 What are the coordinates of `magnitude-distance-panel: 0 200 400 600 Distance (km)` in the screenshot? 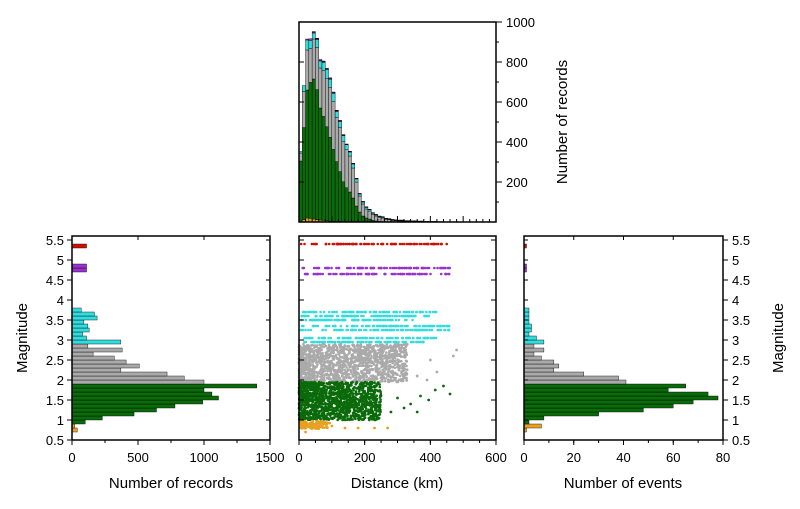 It's located at (401, 363).